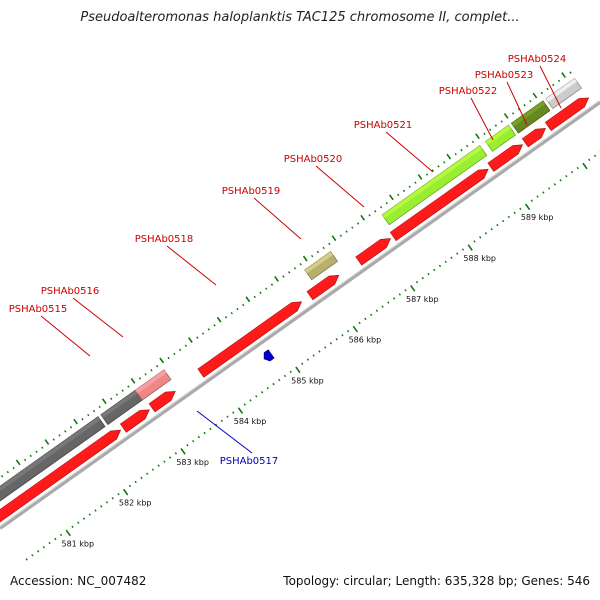 The image size is (600, 600). What do you see at coordinates (422, 299) in the screenshot?
I see `kbp-label: 587 kbp` at bounding box center [422, 299].